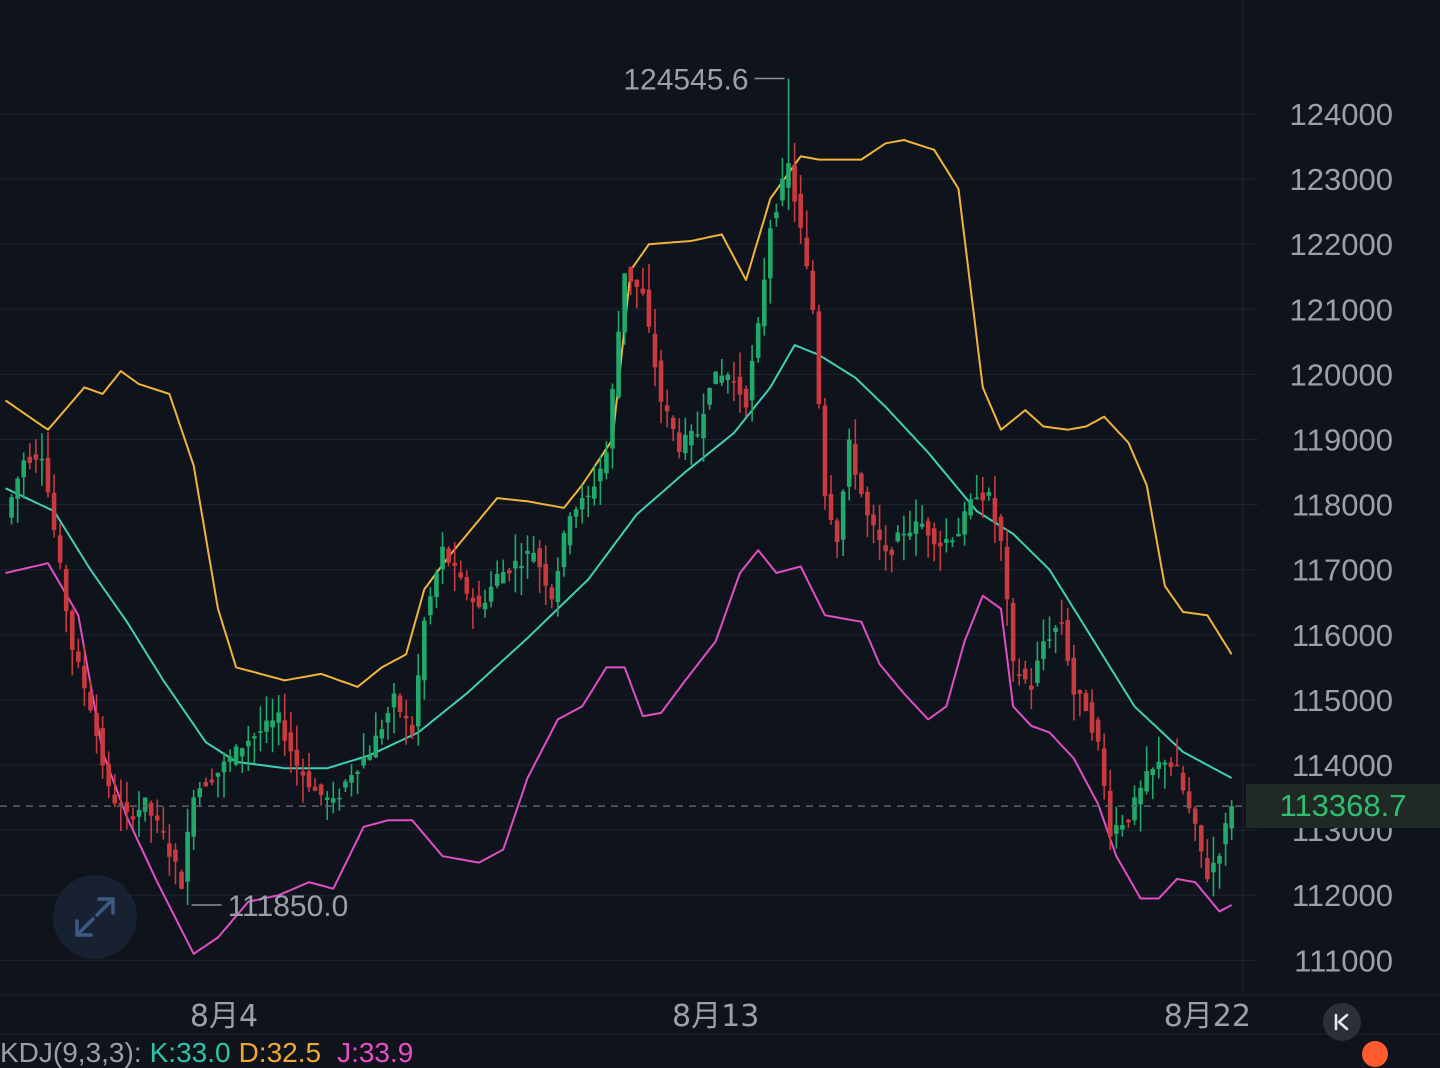 The width and height of the screenshot is (1440, 1068). Describe the element at coordinates (1341, 374) in the screenshot. I see `y-tick-label: 120000` at that location.